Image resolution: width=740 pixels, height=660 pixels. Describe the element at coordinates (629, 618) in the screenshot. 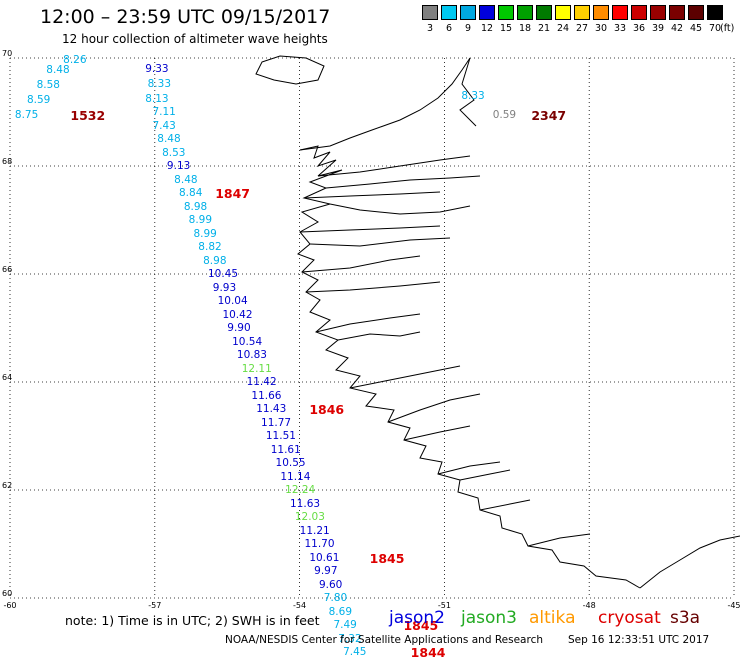

I see `satellite-cryosat: cryosat` at that location.